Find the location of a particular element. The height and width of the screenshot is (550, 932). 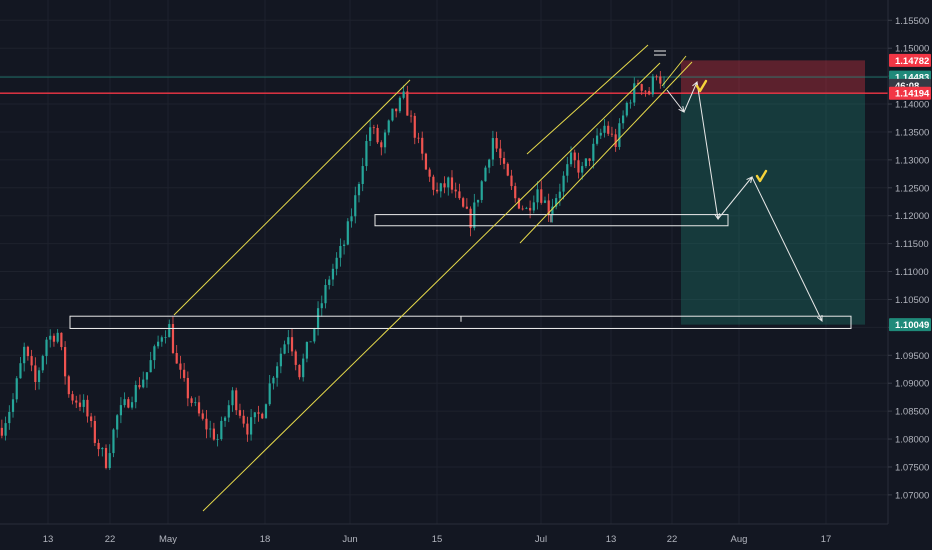

risk-reward-zones is located at coordinates (773, 192).